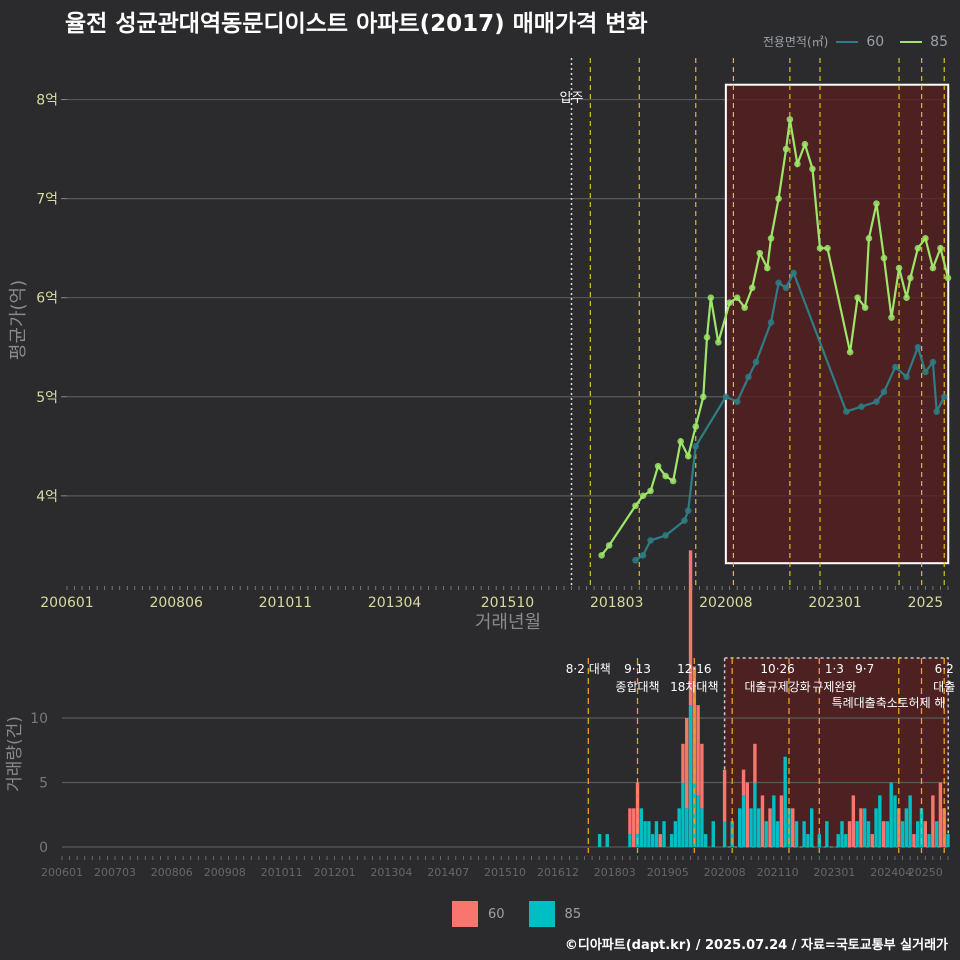 The width and height of the screenshot is (960, 960). What do you see at coordinates (573, 914) in the screenshot?
I see `legend-bottom-label-85: 85` at bounding box center [573, 914].